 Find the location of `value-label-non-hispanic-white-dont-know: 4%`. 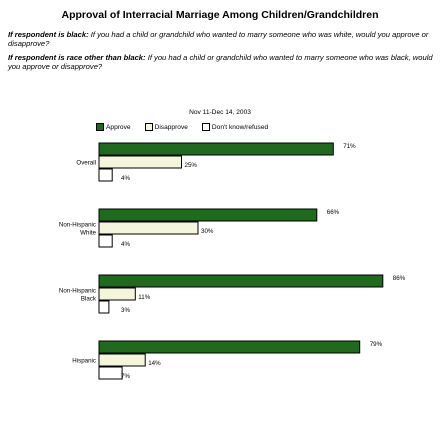

value-label-non-hispanic-white-dont-know: 4% is located at coordinates (125, 244).